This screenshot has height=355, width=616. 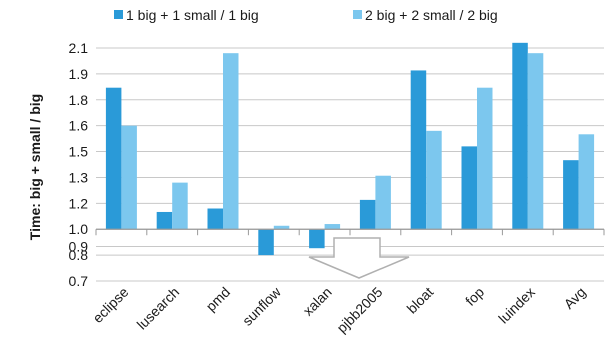 I want to click on x-category-label: lusearch, so click(x=158, y=308).